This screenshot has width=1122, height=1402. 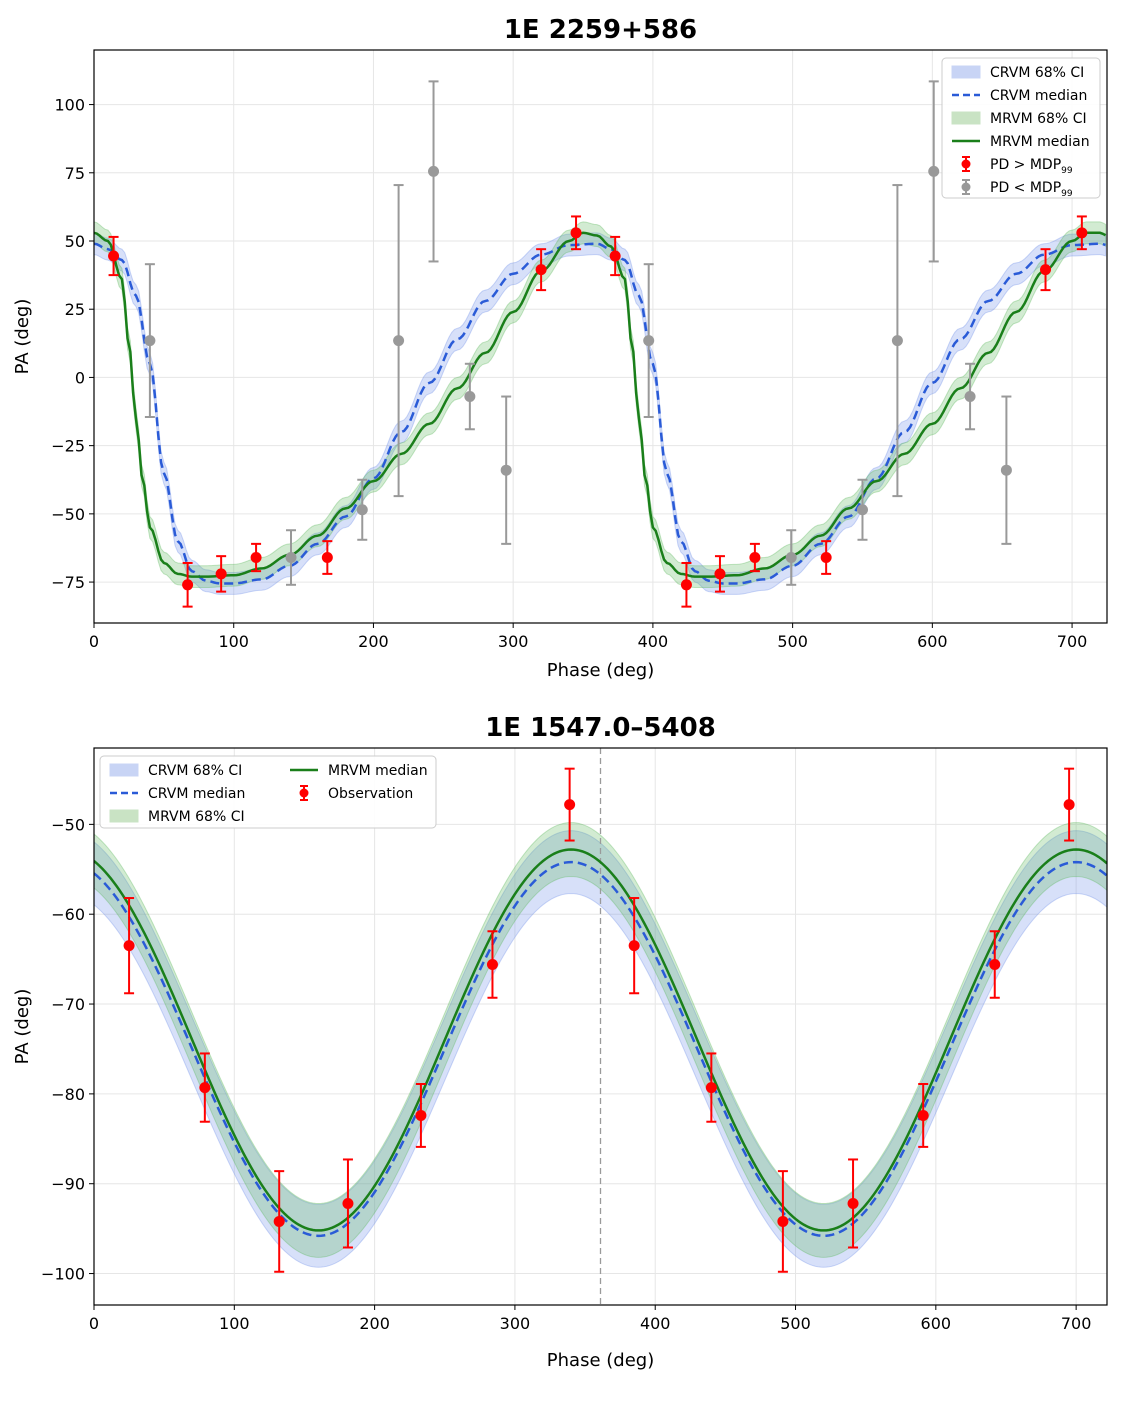 I want to click on legend-item: CRVM 68% CI, so click(x=1017, y=73).